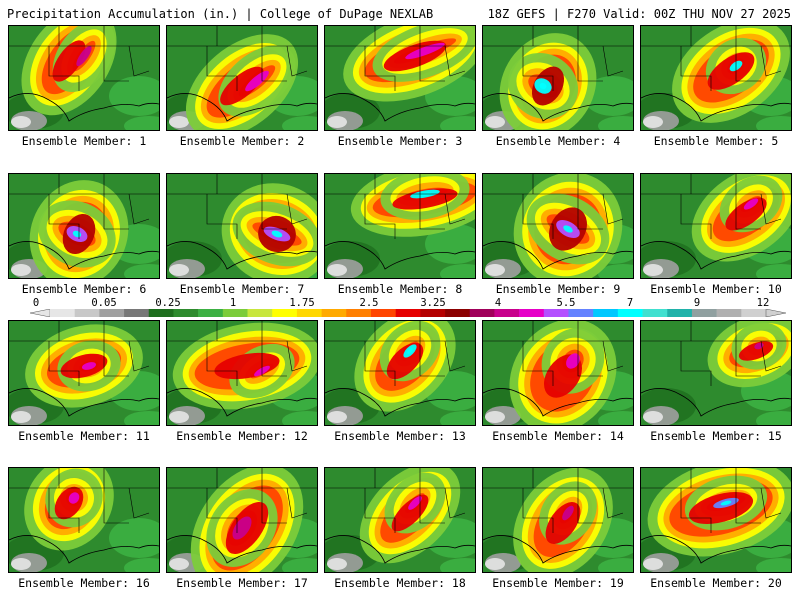 This screenshot has width=800, height=600. What do you see at coordinates (697, 303) in the screenshot?
I see `colorbar-tick-label: 9` at bounding box center [697, 303].